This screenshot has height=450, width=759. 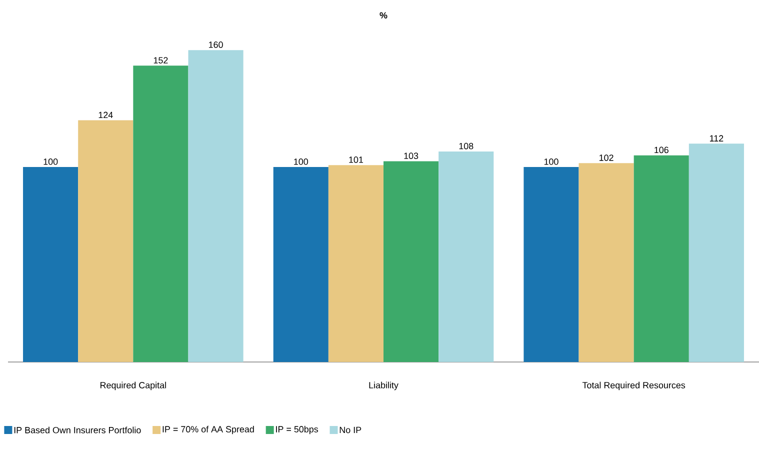 What do you see at coordinates (607, 157) in the screenshot?
I see `data-label: 102` at bounding box center [607, 157].